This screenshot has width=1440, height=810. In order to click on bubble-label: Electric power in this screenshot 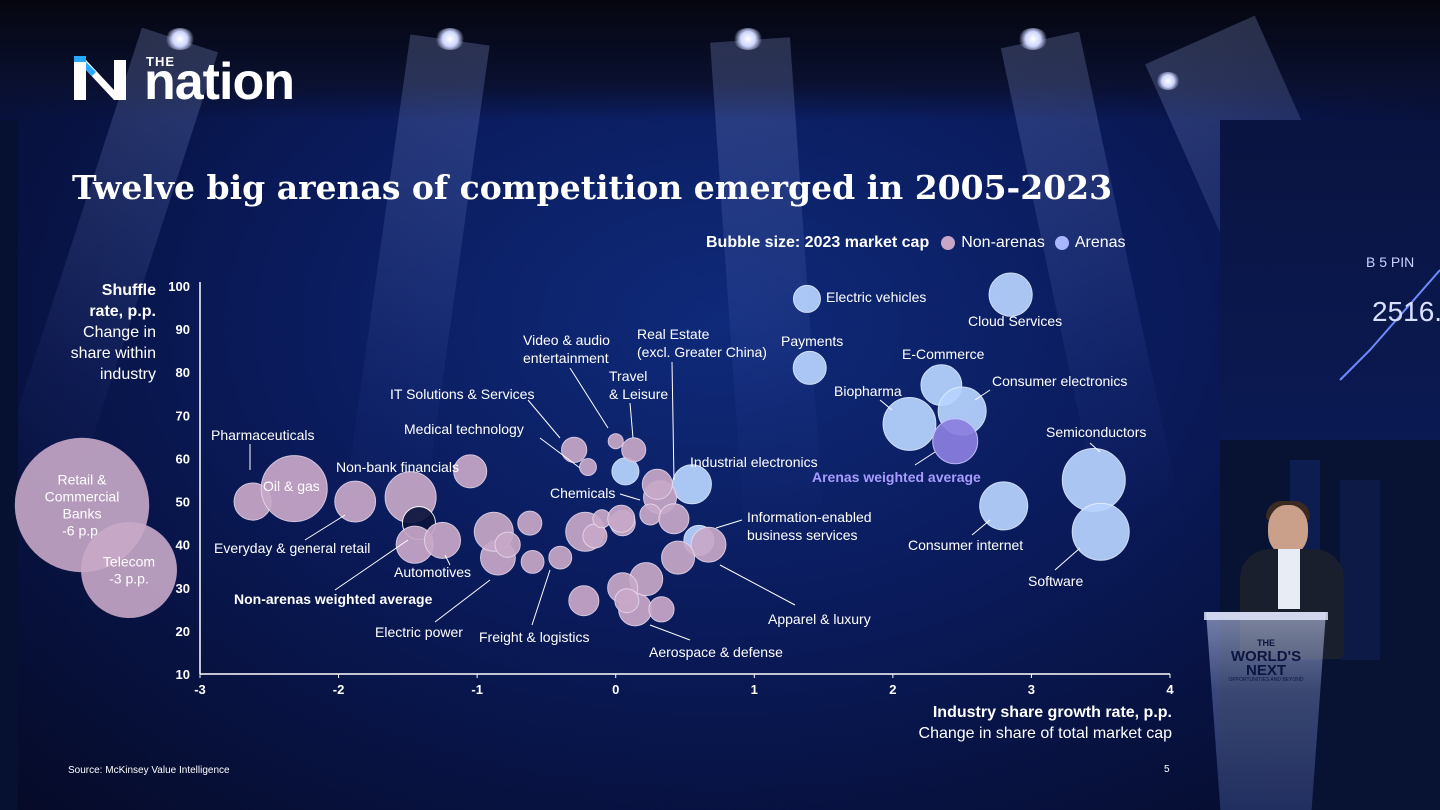, I will do `click(419, 632)`.